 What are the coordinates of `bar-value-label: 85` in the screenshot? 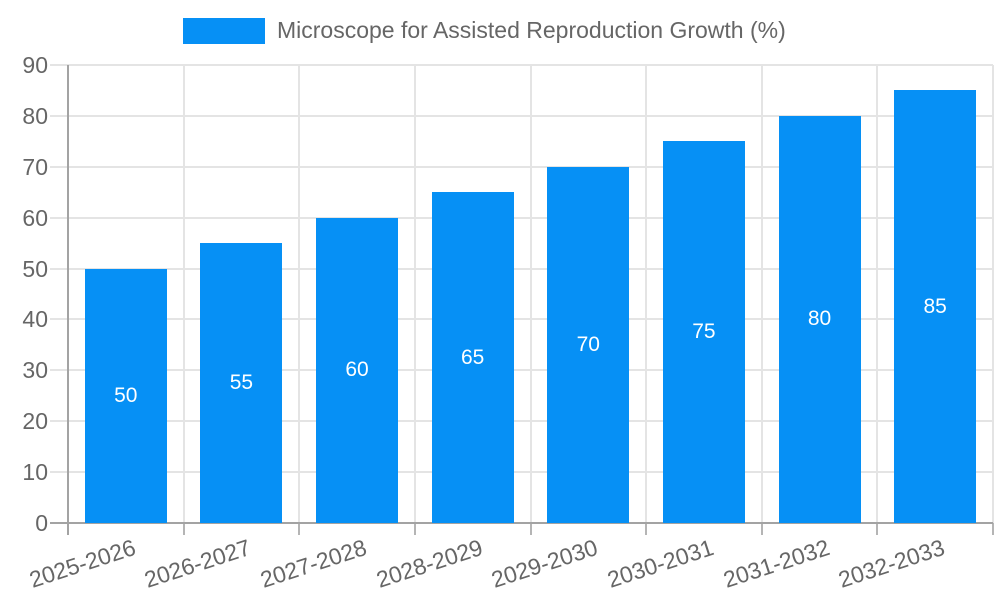 It's located at (935, 306).